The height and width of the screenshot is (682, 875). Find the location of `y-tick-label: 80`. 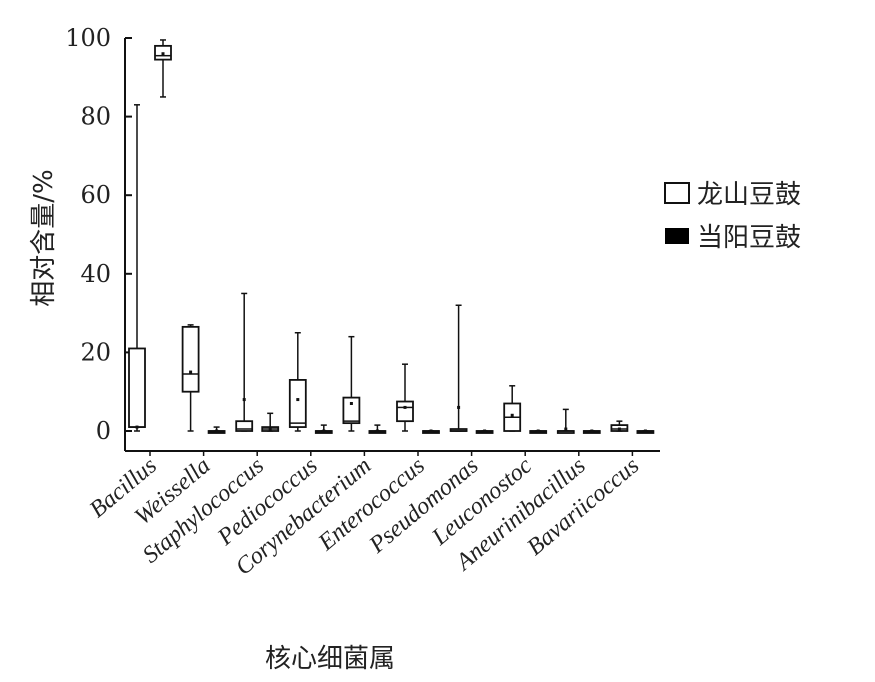

y-tick-label: 80 is located at coordinates (95, 117).